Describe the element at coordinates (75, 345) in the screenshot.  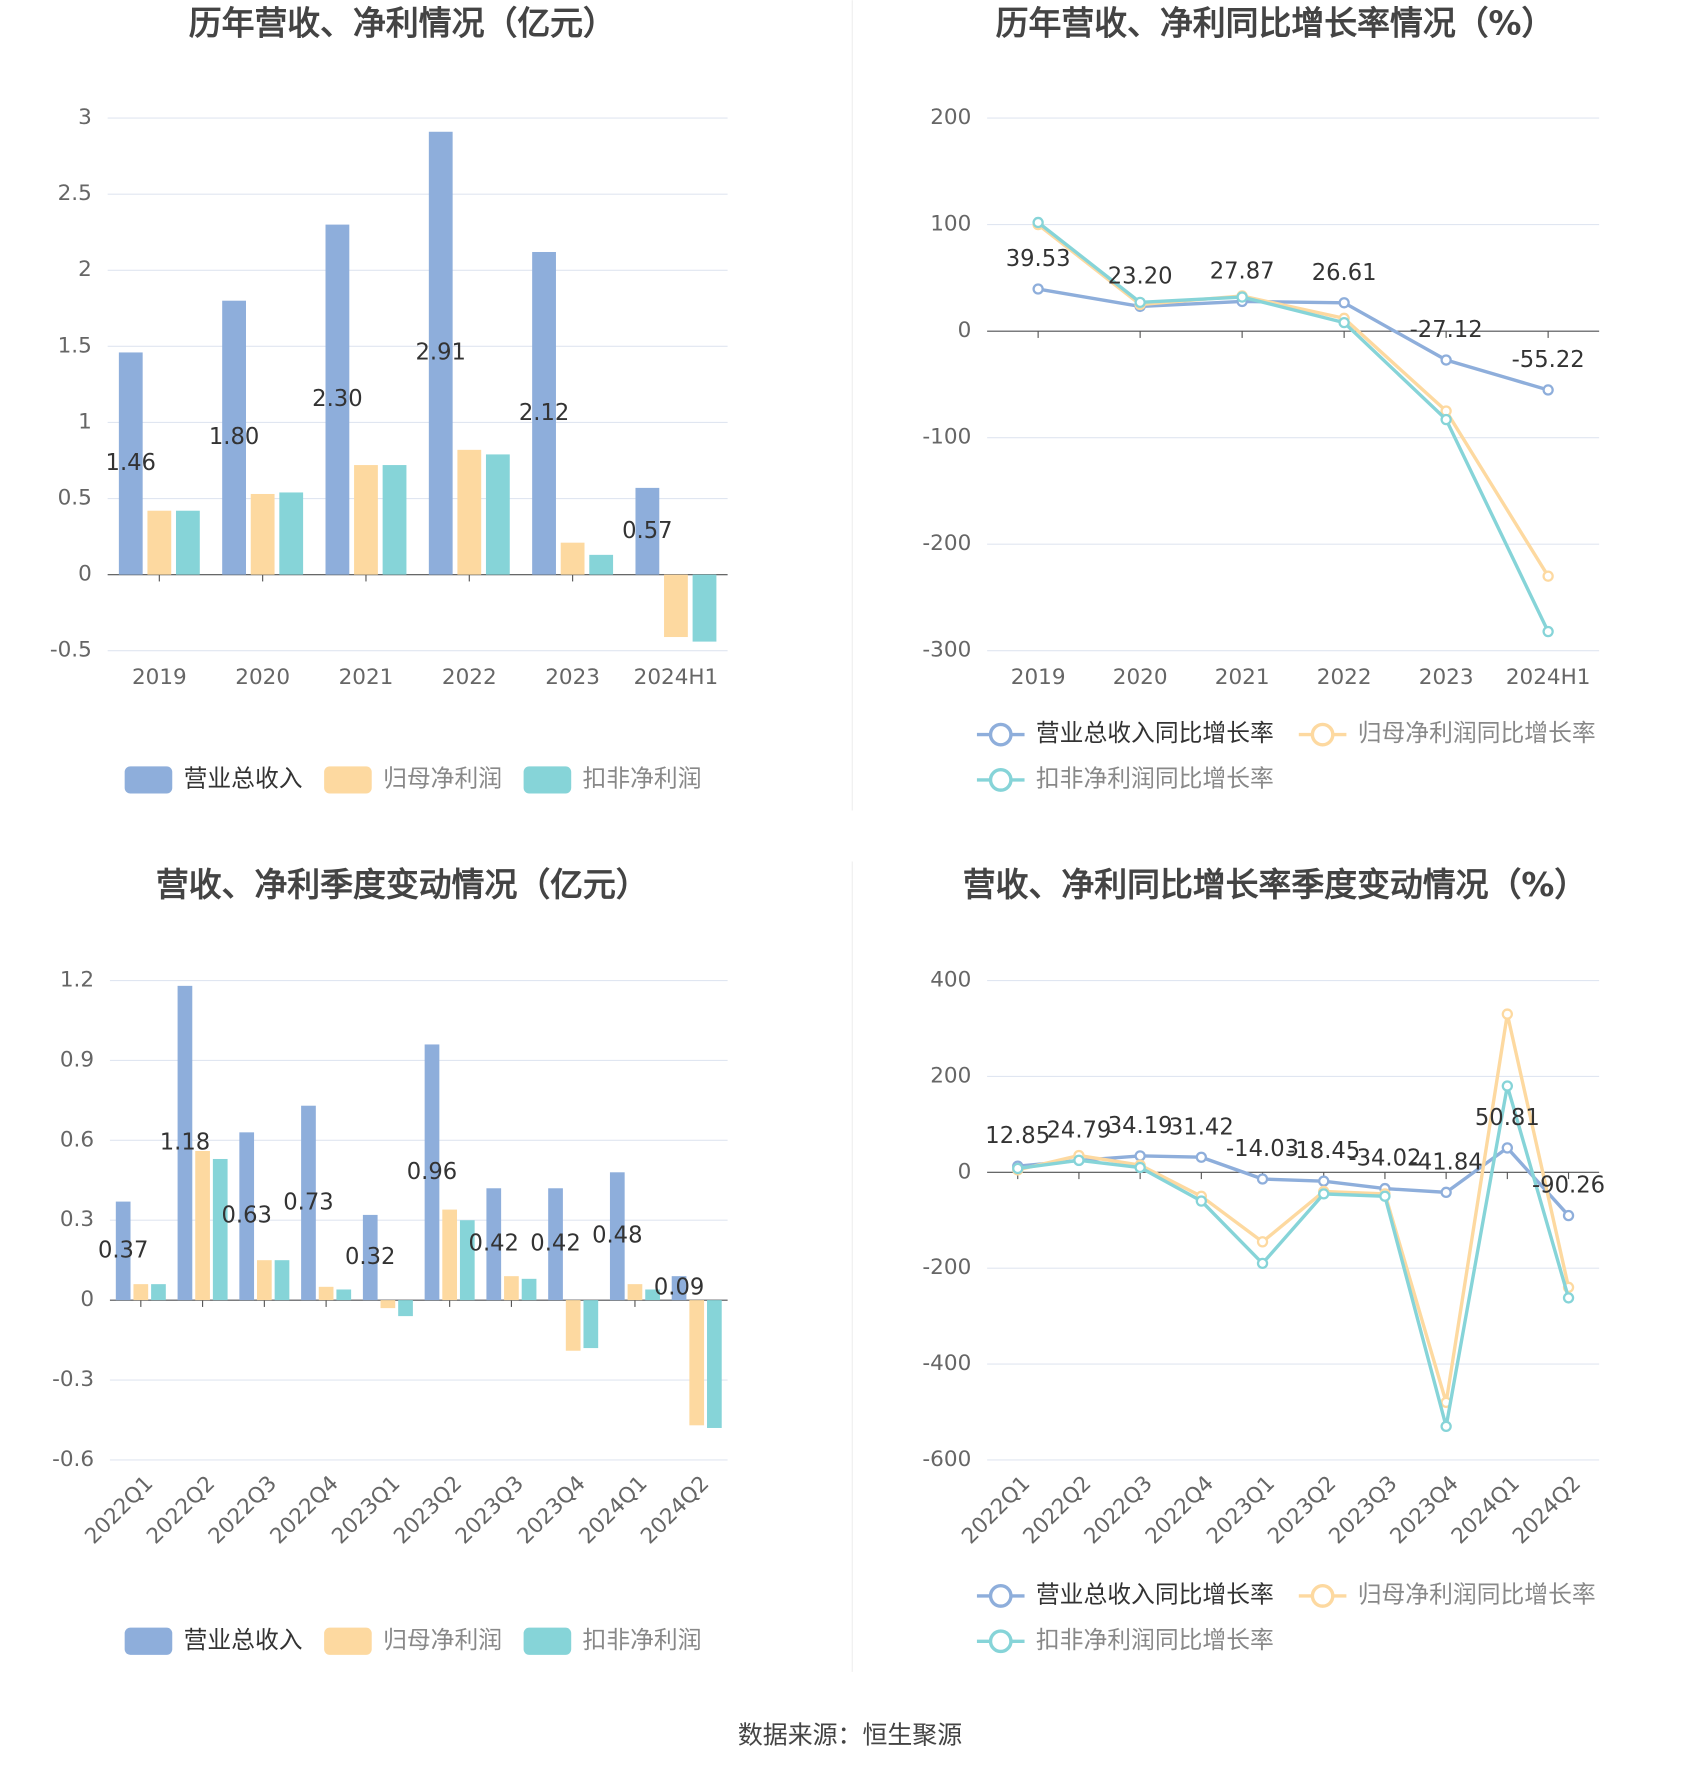
I see `y-tick-label: 1.5` at that location.